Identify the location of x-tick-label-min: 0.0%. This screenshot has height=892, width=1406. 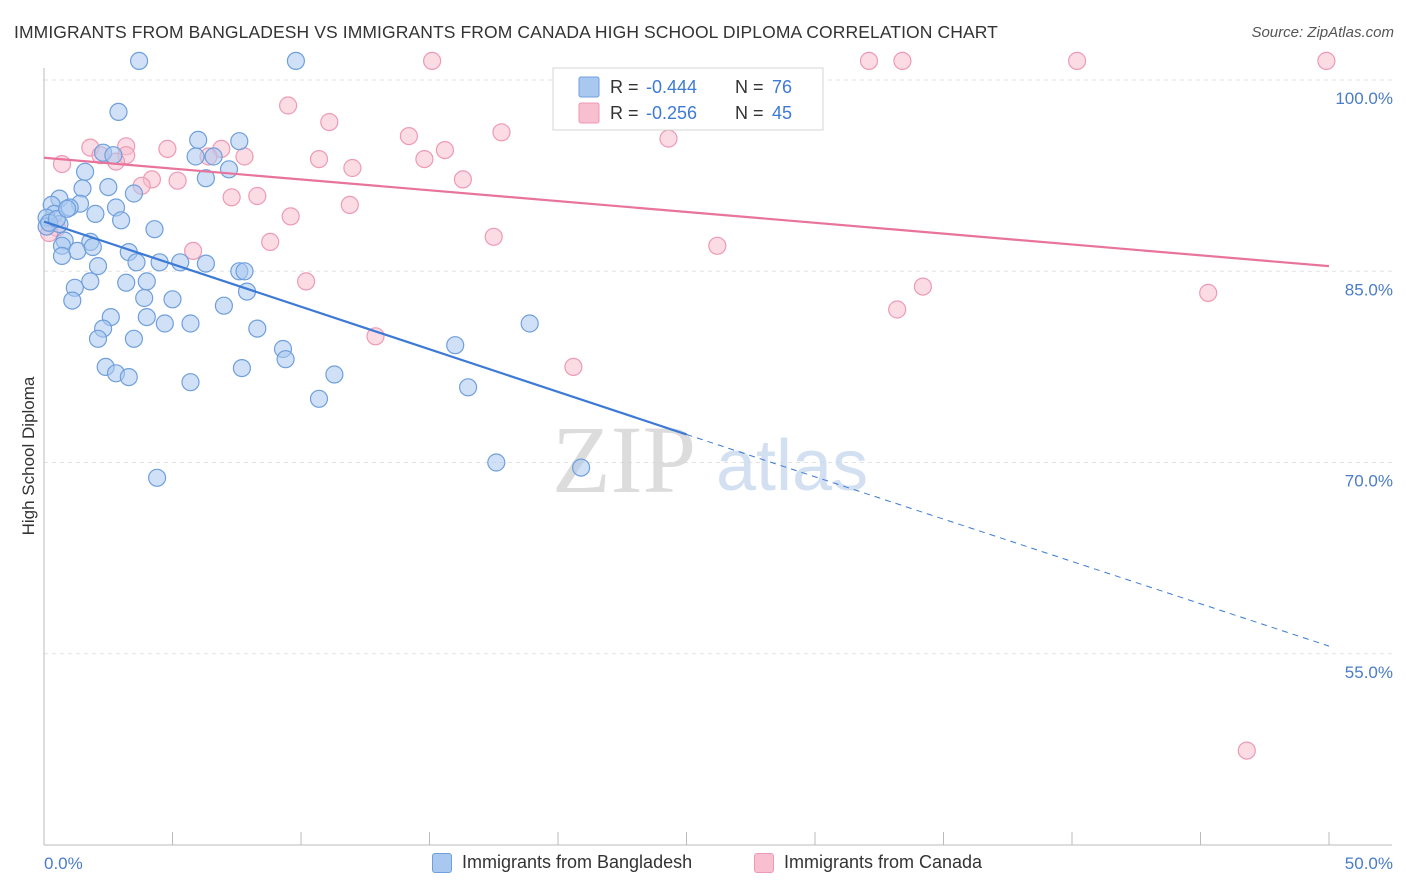
(63, 863).